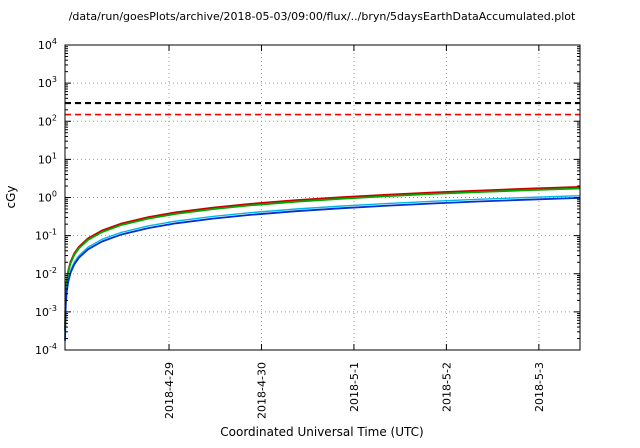 The image size is (640, 448). I want to click on y-tick-label: 10⁻², so click(46, 273).